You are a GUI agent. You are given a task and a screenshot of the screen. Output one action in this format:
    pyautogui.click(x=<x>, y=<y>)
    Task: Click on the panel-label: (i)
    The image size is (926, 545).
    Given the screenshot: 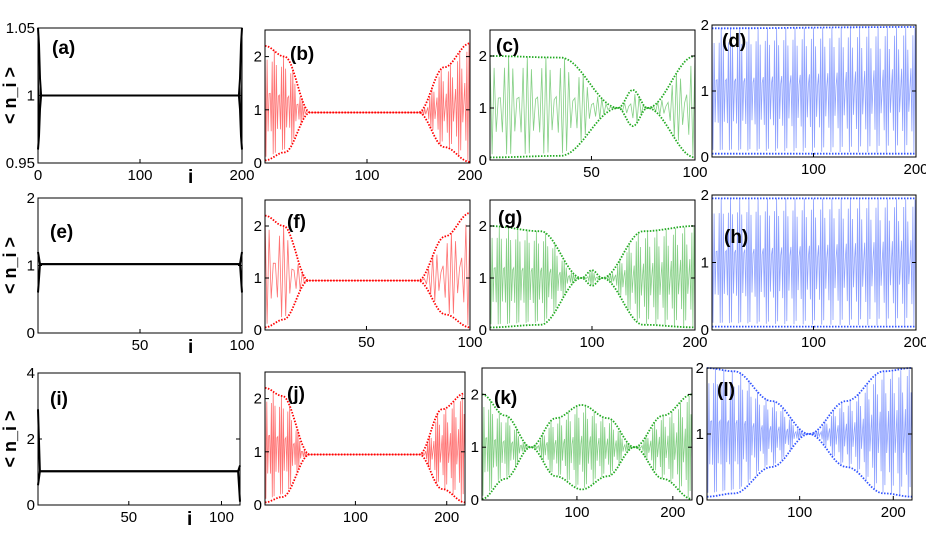 What is the action you would take?
    pyautogui.click(x=59, y=399)
    